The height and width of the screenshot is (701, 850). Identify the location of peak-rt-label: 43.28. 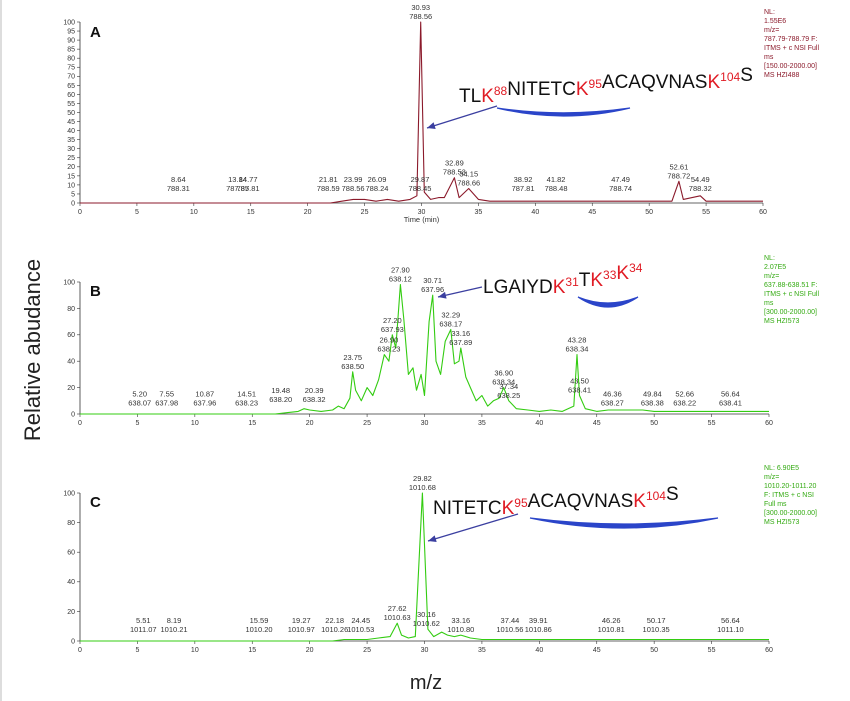
(577, 340).